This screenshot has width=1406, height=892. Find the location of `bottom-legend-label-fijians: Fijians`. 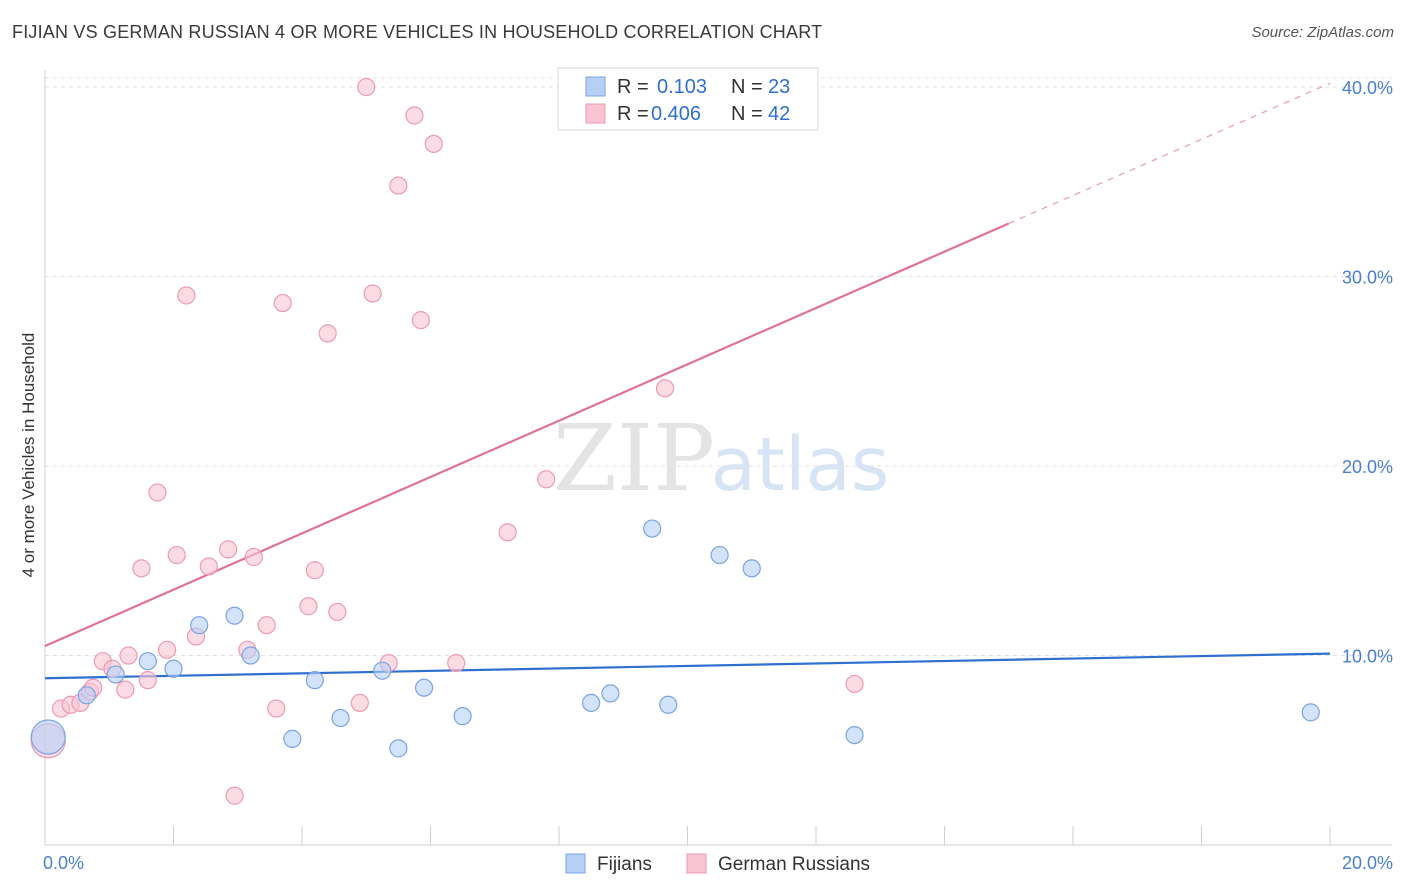

bottom-legend-label-fijians: Fijians is located at coordinates (624, 864).